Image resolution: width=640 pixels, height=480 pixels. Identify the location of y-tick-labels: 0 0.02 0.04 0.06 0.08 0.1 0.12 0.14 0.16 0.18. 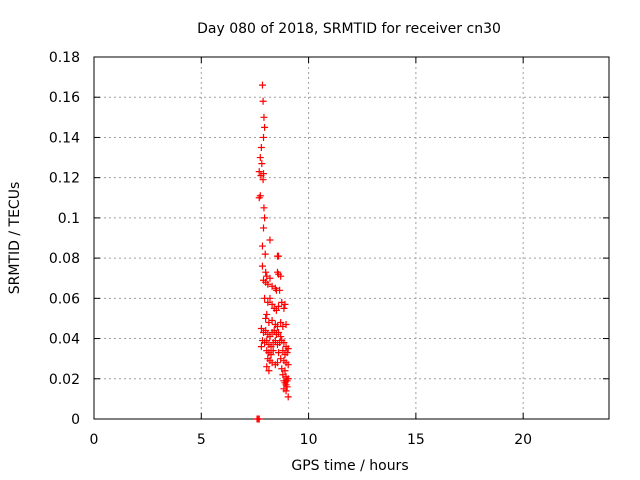
(64, 239).